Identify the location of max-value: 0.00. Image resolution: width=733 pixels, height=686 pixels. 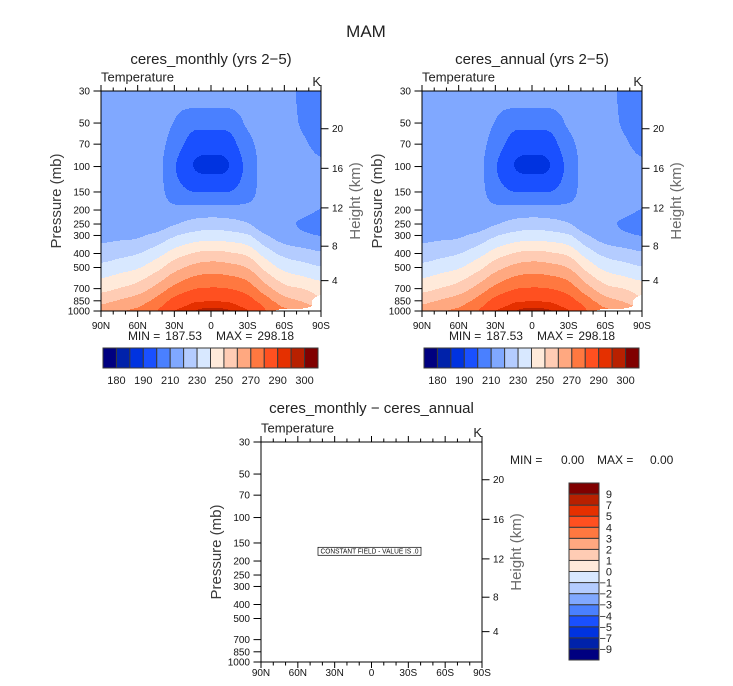
(662, 460).